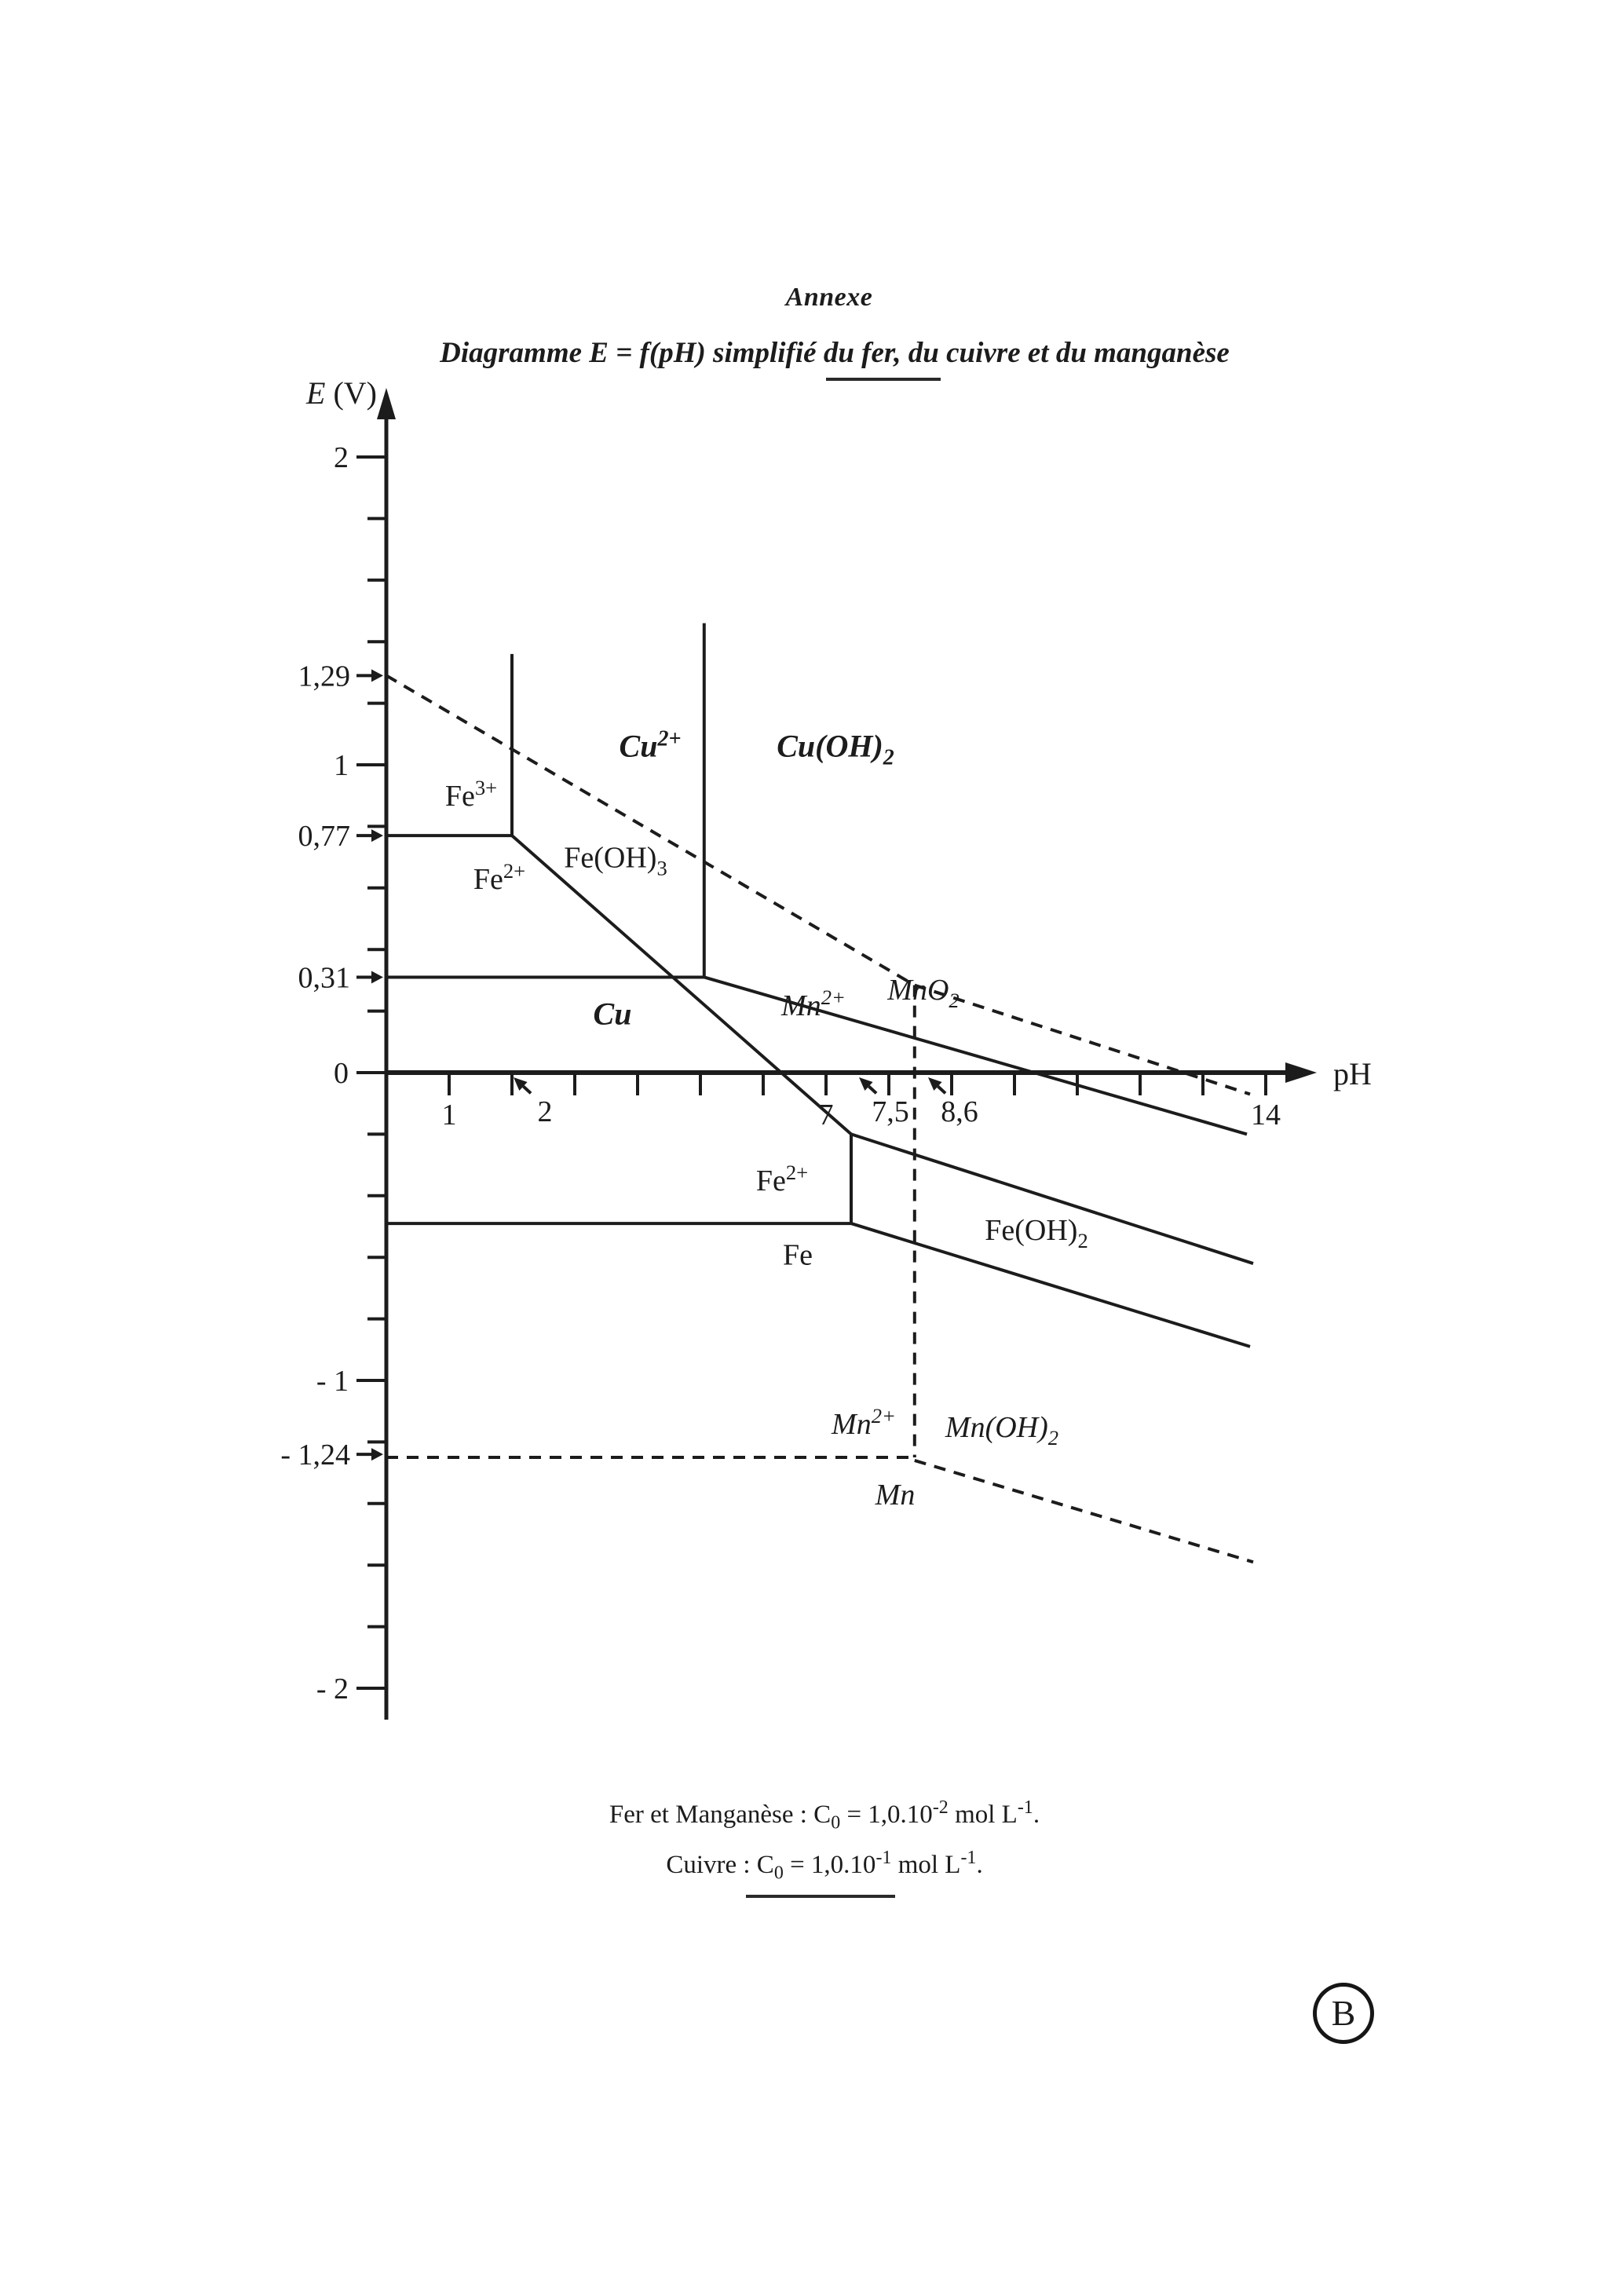 The width and height of the screenshot is (1623, 2296). Describe the element at coordinates (324, 978) in the screenshot. I see `e-marked-value-label: 0,31` at that location.